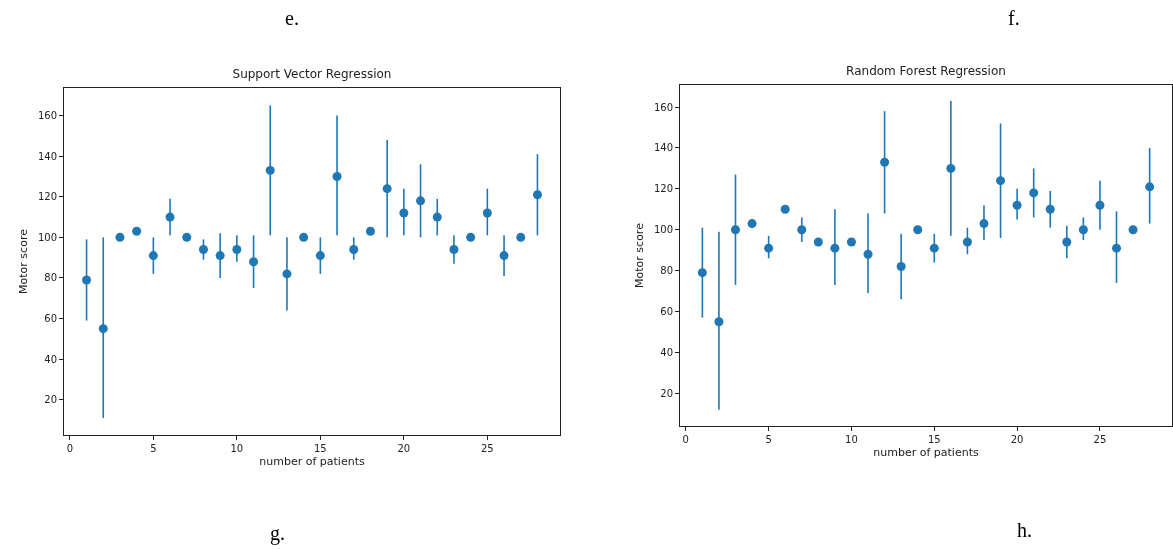  I want to click on text: h., so click(1024, 530).